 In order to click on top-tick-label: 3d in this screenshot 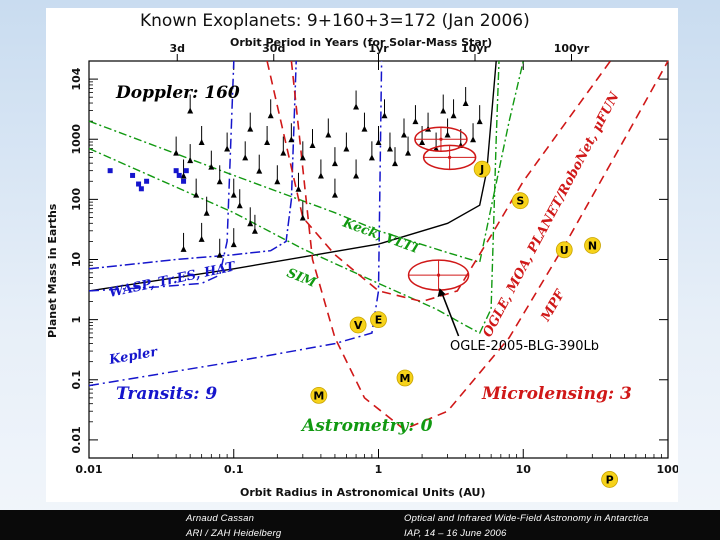, I will do `click(177, 48)`.